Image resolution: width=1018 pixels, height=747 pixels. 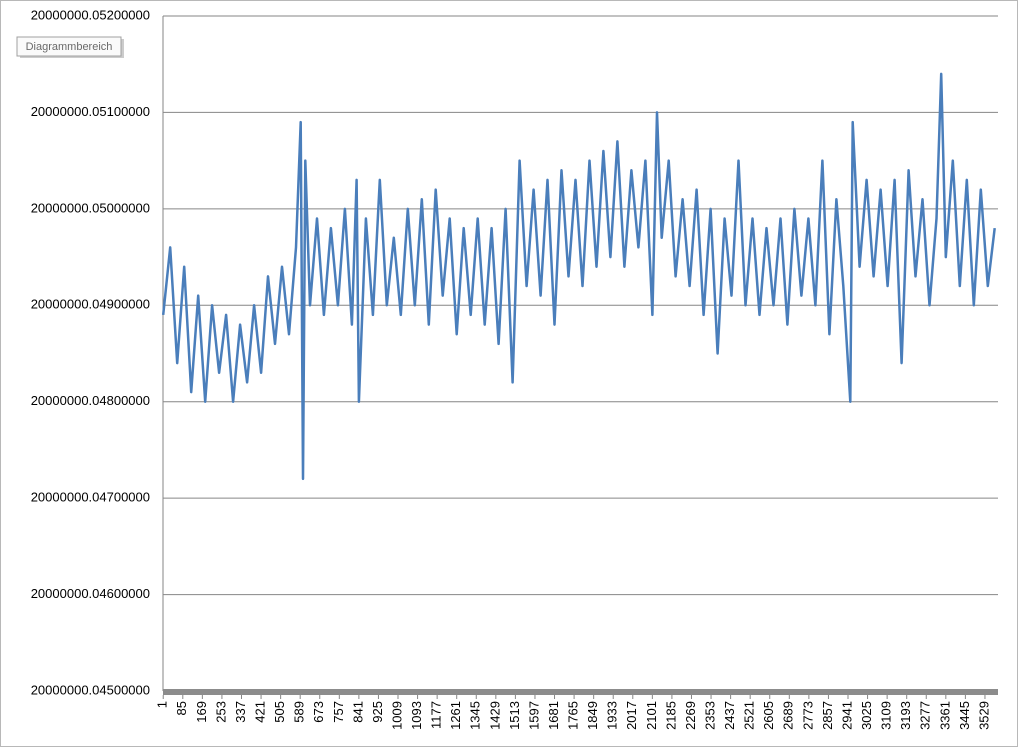 What do you see at coordinates (416, 715) in the screenshot?
I see `x-tick-label: 1093` at bounding box center [416, 715].